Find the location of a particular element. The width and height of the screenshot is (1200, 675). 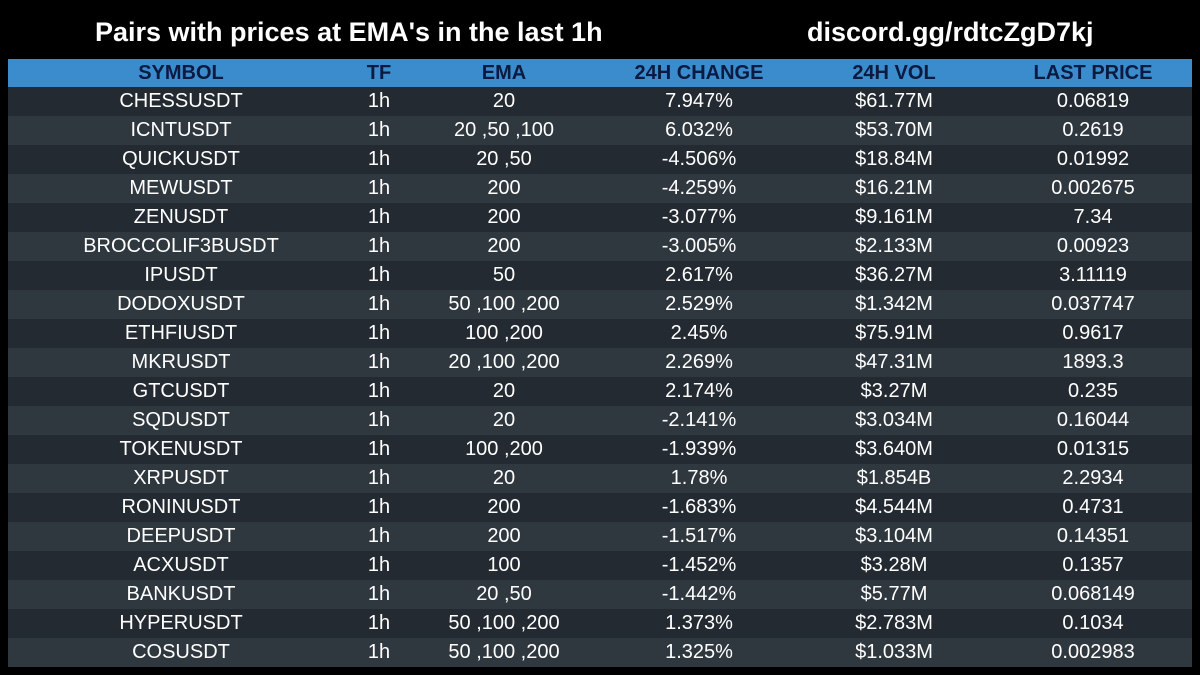

table-row: ETHFIUSDT 1h 100 ,200 2.45% $75.91M 0.9617 is located at coordinates (600, 333).